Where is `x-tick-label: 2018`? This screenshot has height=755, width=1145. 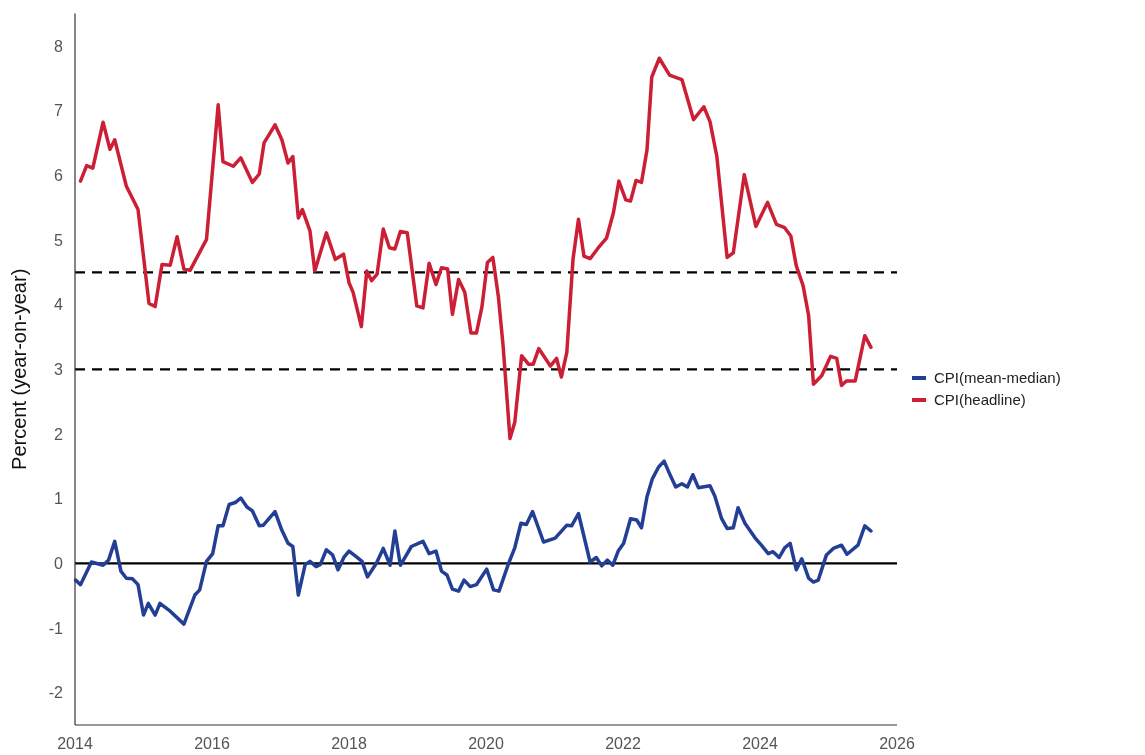
x-tick-label: 2018 is located at coordinates (349, 743).